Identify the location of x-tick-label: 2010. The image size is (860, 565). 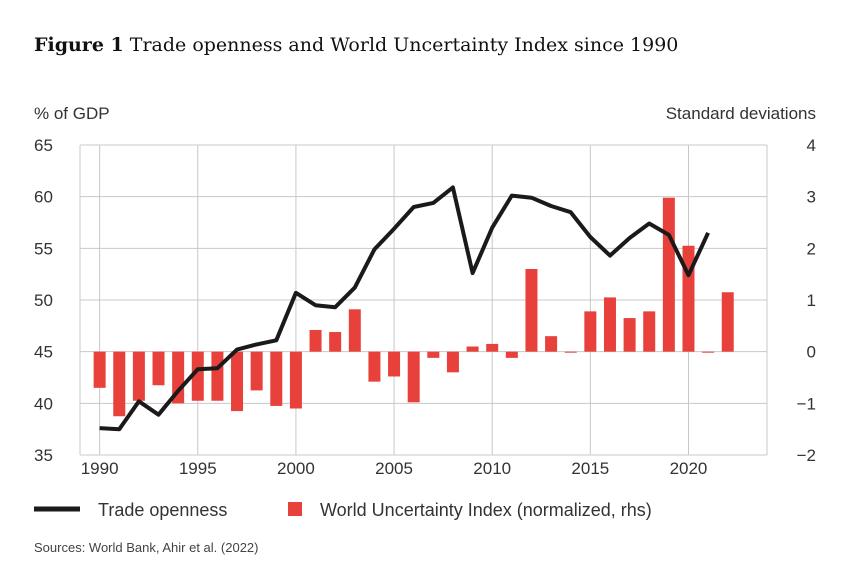
(492, 468).